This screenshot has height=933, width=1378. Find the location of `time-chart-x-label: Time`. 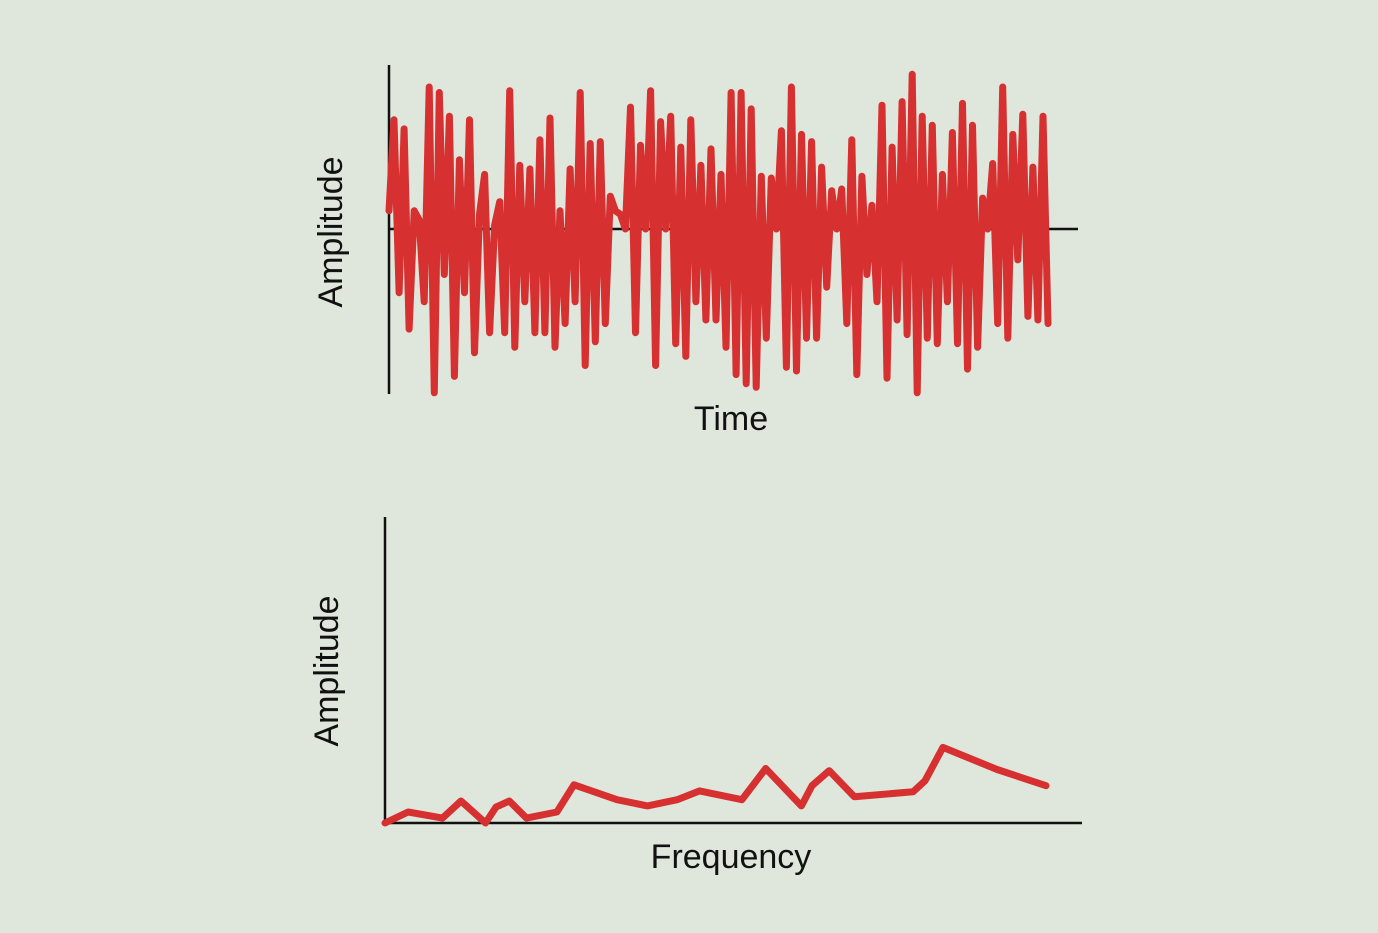

time-chart-x-label: Time is located at coordinates (731, 419).